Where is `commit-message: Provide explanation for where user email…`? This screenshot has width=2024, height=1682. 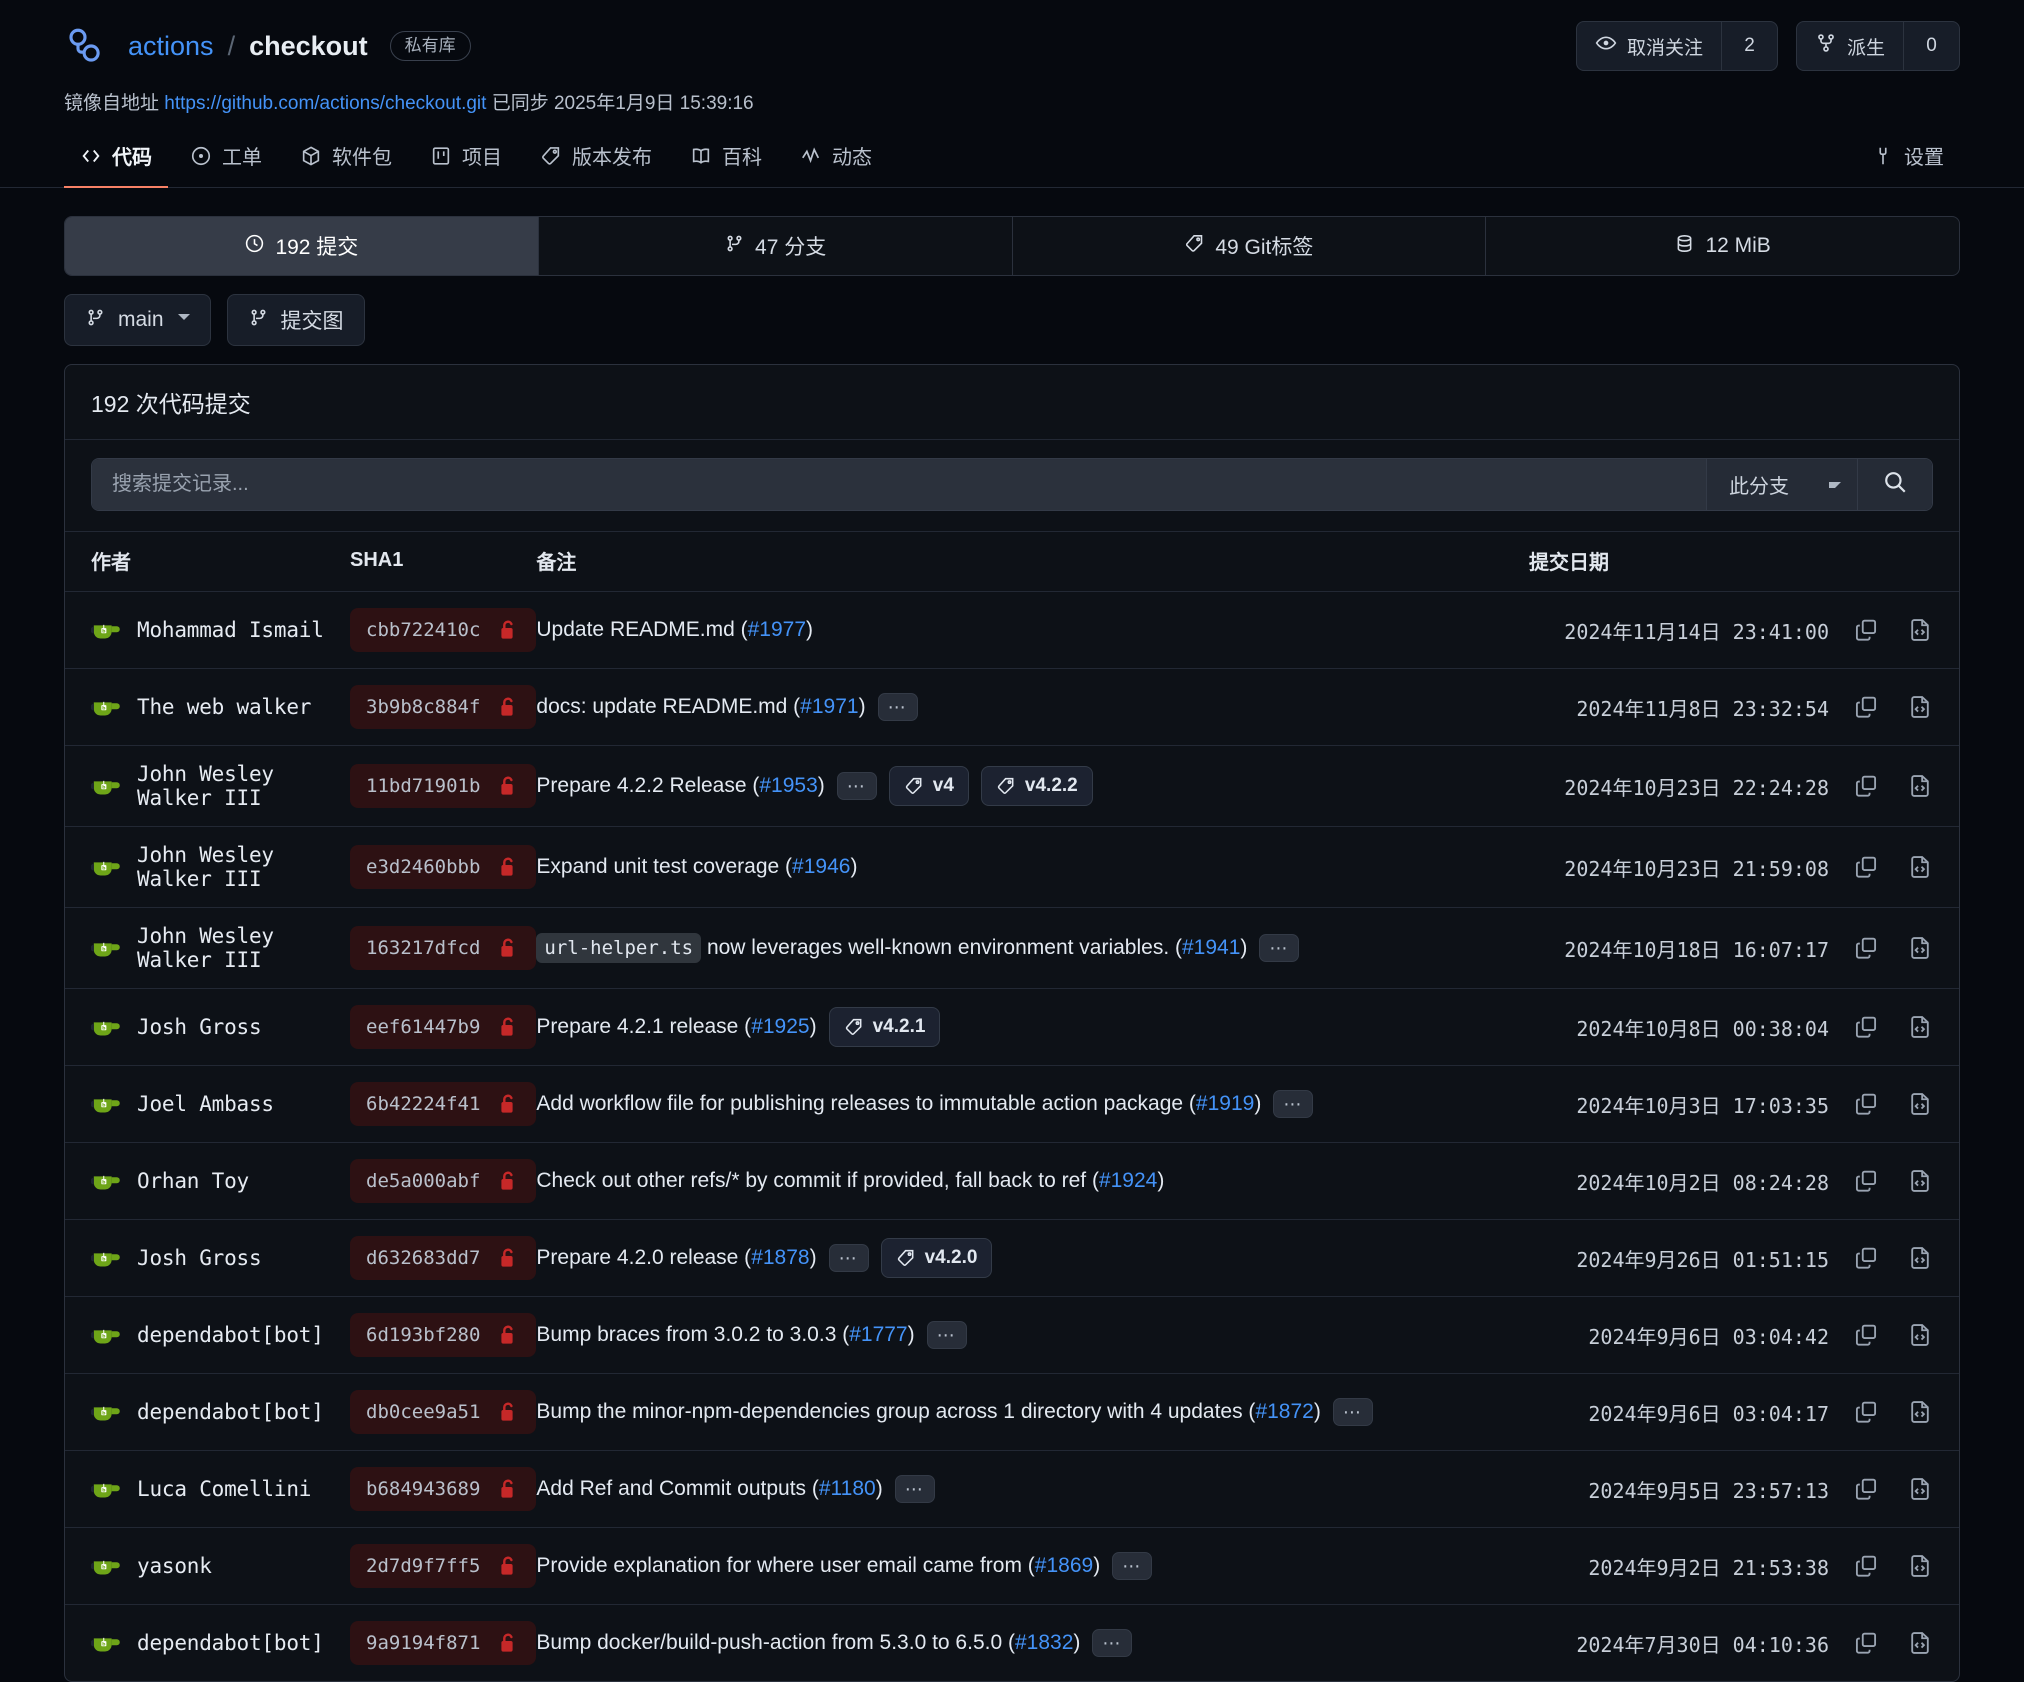
commit-message: Provide explanation for where user email… is located at coordinates (818, 1566).